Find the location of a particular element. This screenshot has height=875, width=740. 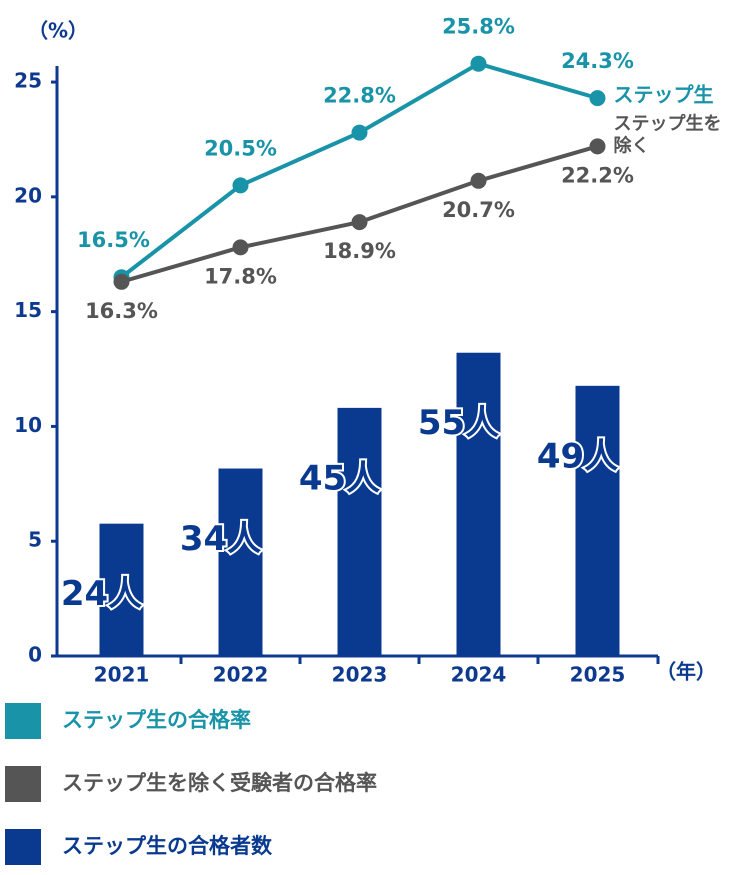

bar-value-label: 45人 is located at coordinates (339, 478).